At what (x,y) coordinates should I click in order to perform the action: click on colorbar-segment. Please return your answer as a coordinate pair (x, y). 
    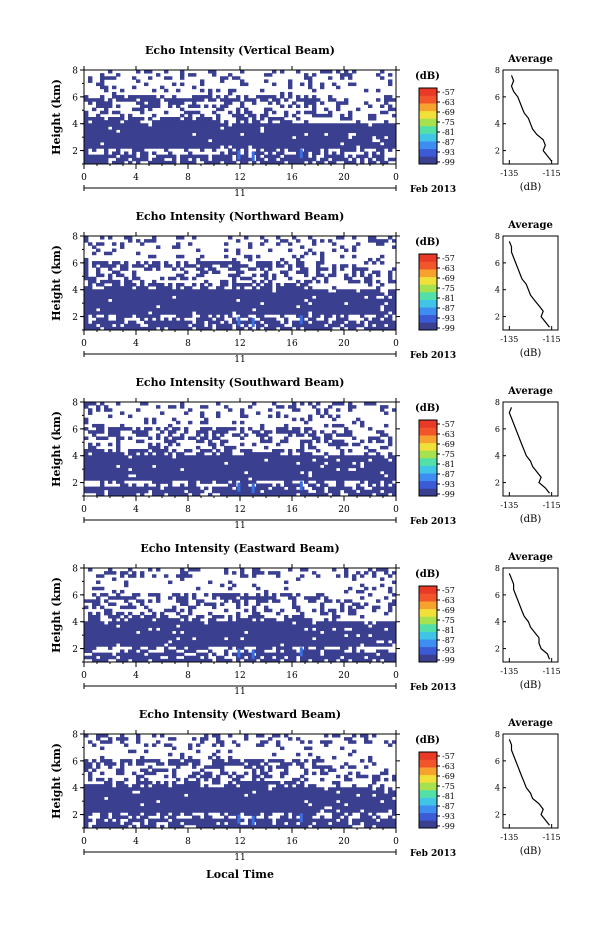
    Looking at the image, I should click on (428, 145).